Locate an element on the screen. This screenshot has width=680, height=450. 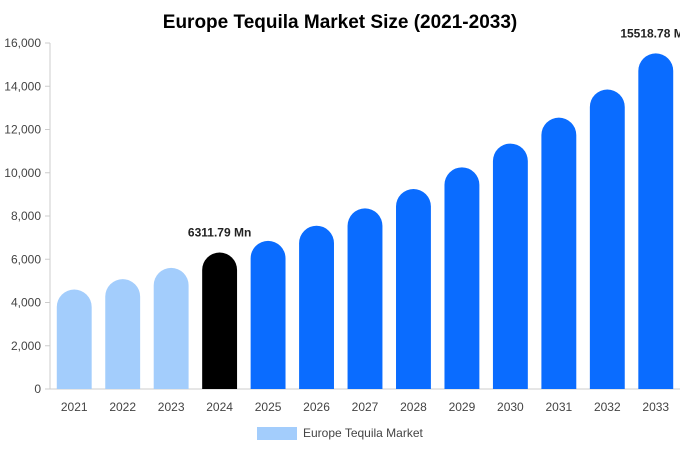
data-label: 6311.79 Mn is located at coordinates (219, 233).